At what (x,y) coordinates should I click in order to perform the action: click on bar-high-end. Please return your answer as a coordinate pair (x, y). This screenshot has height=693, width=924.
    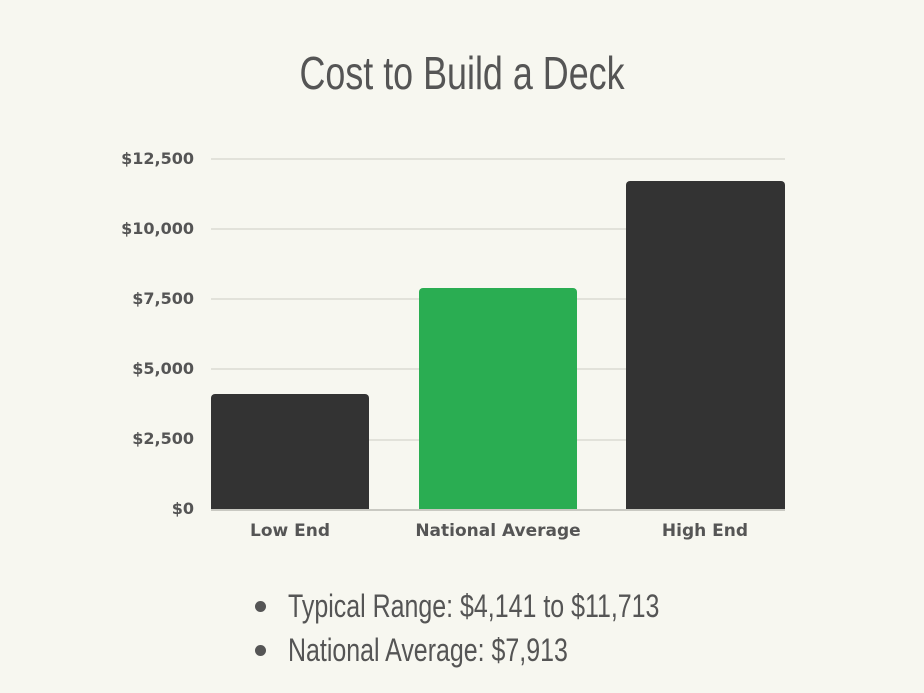
    Looking at the image, I should click on (705, 345).